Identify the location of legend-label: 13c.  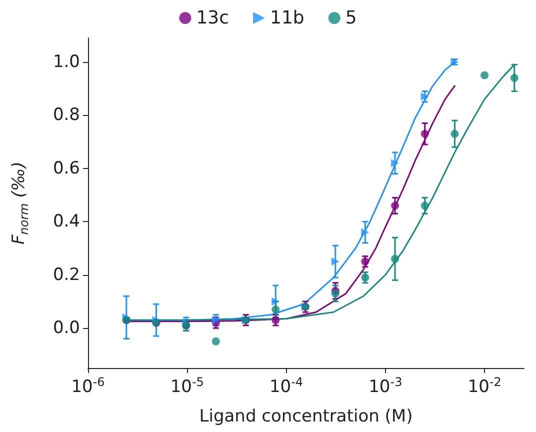
(213, 18).